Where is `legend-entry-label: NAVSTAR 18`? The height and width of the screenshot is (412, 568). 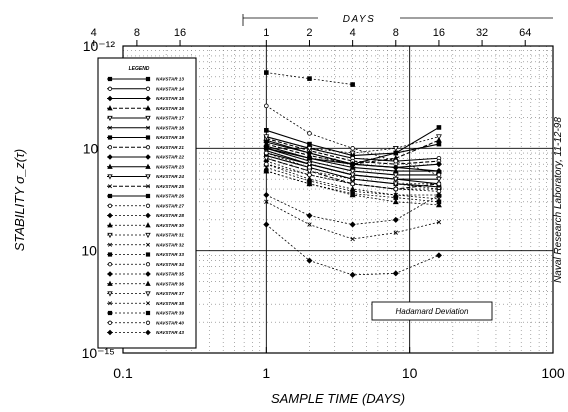 legend-entry-label: NAVSTAR 18 is located at coordinates (170, 127).